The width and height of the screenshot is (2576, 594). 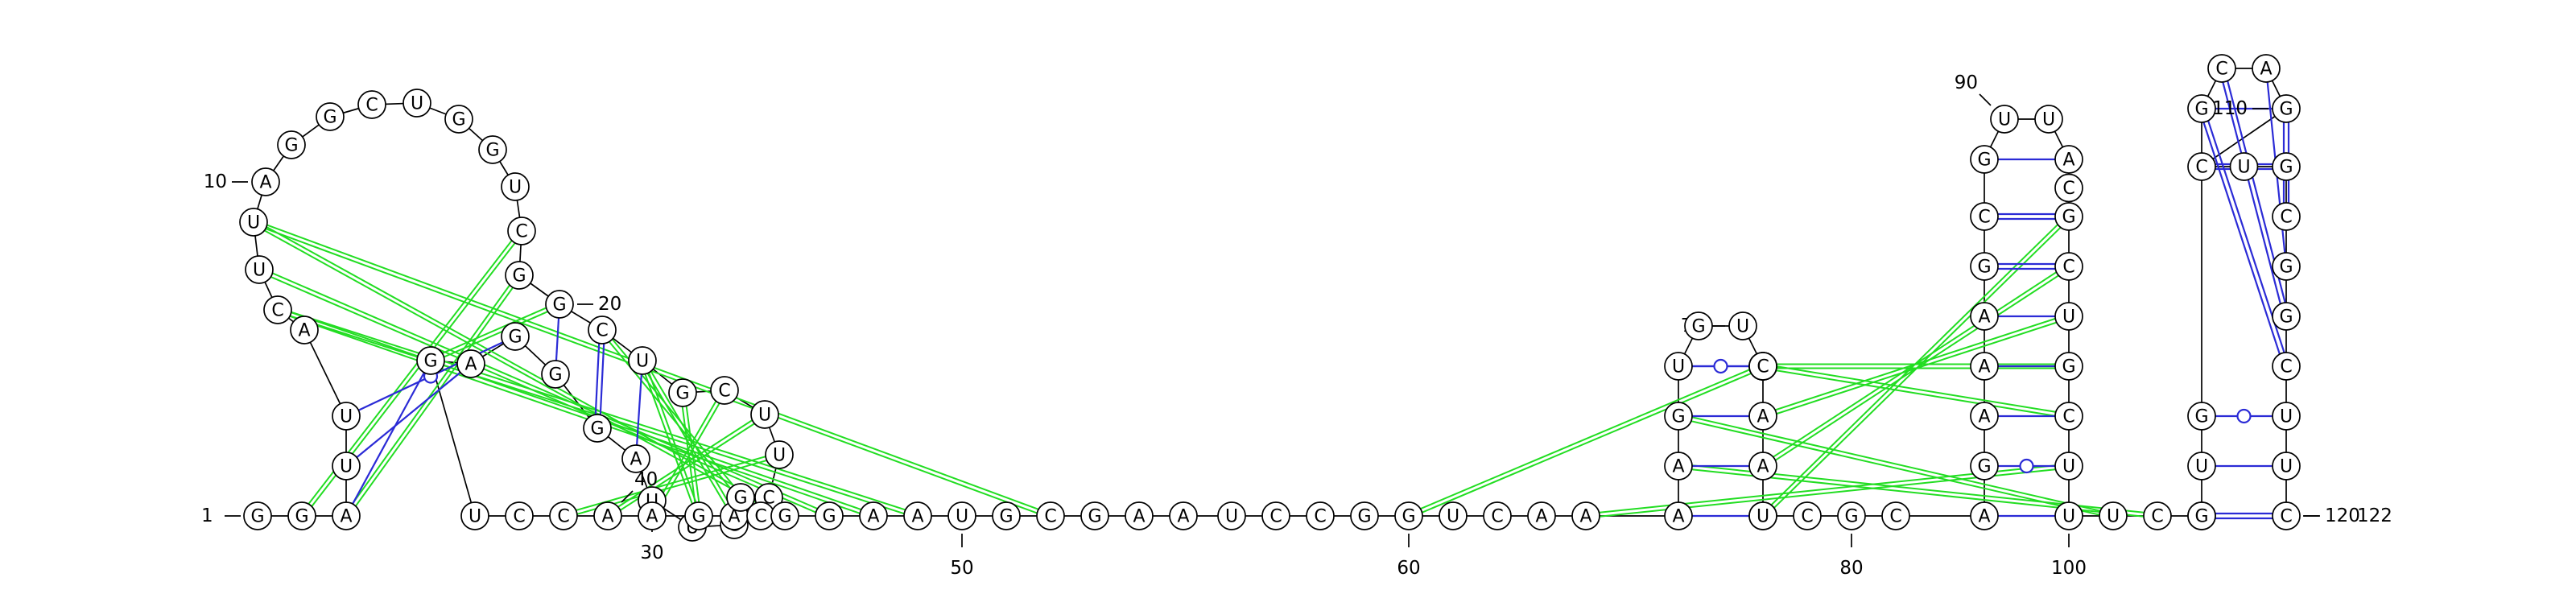 I want to click on nucleotide-86: A, so click(x=1984, y=317).